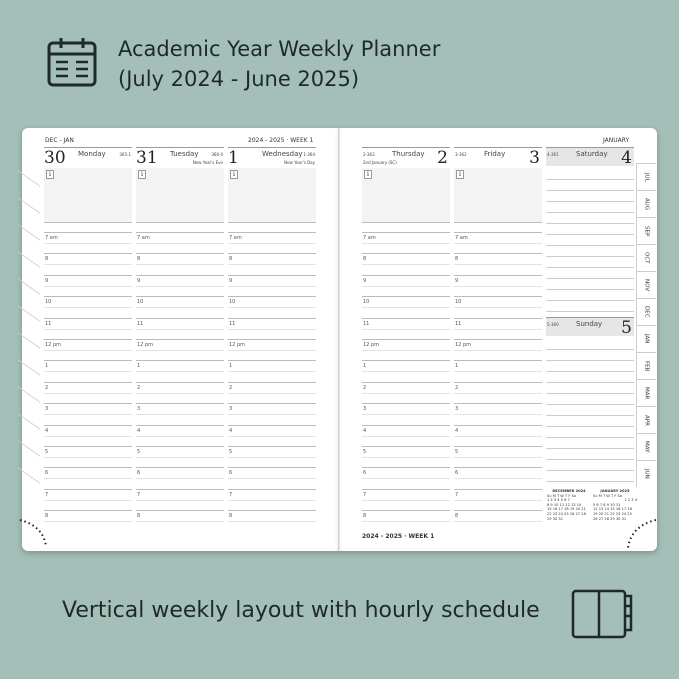  What do you see at coordinates (646, 338) in the screenshot?
I see `tab-jan: JAN` at bounding box center [646, 338].